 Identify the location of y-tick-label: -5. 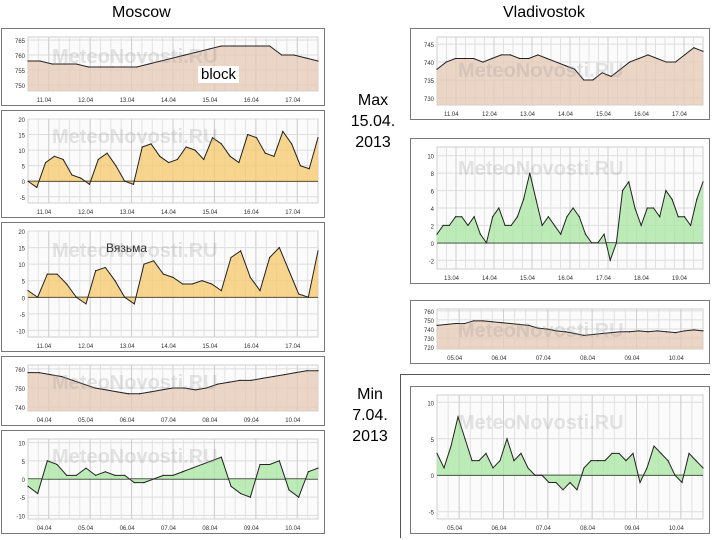
(23, 199).